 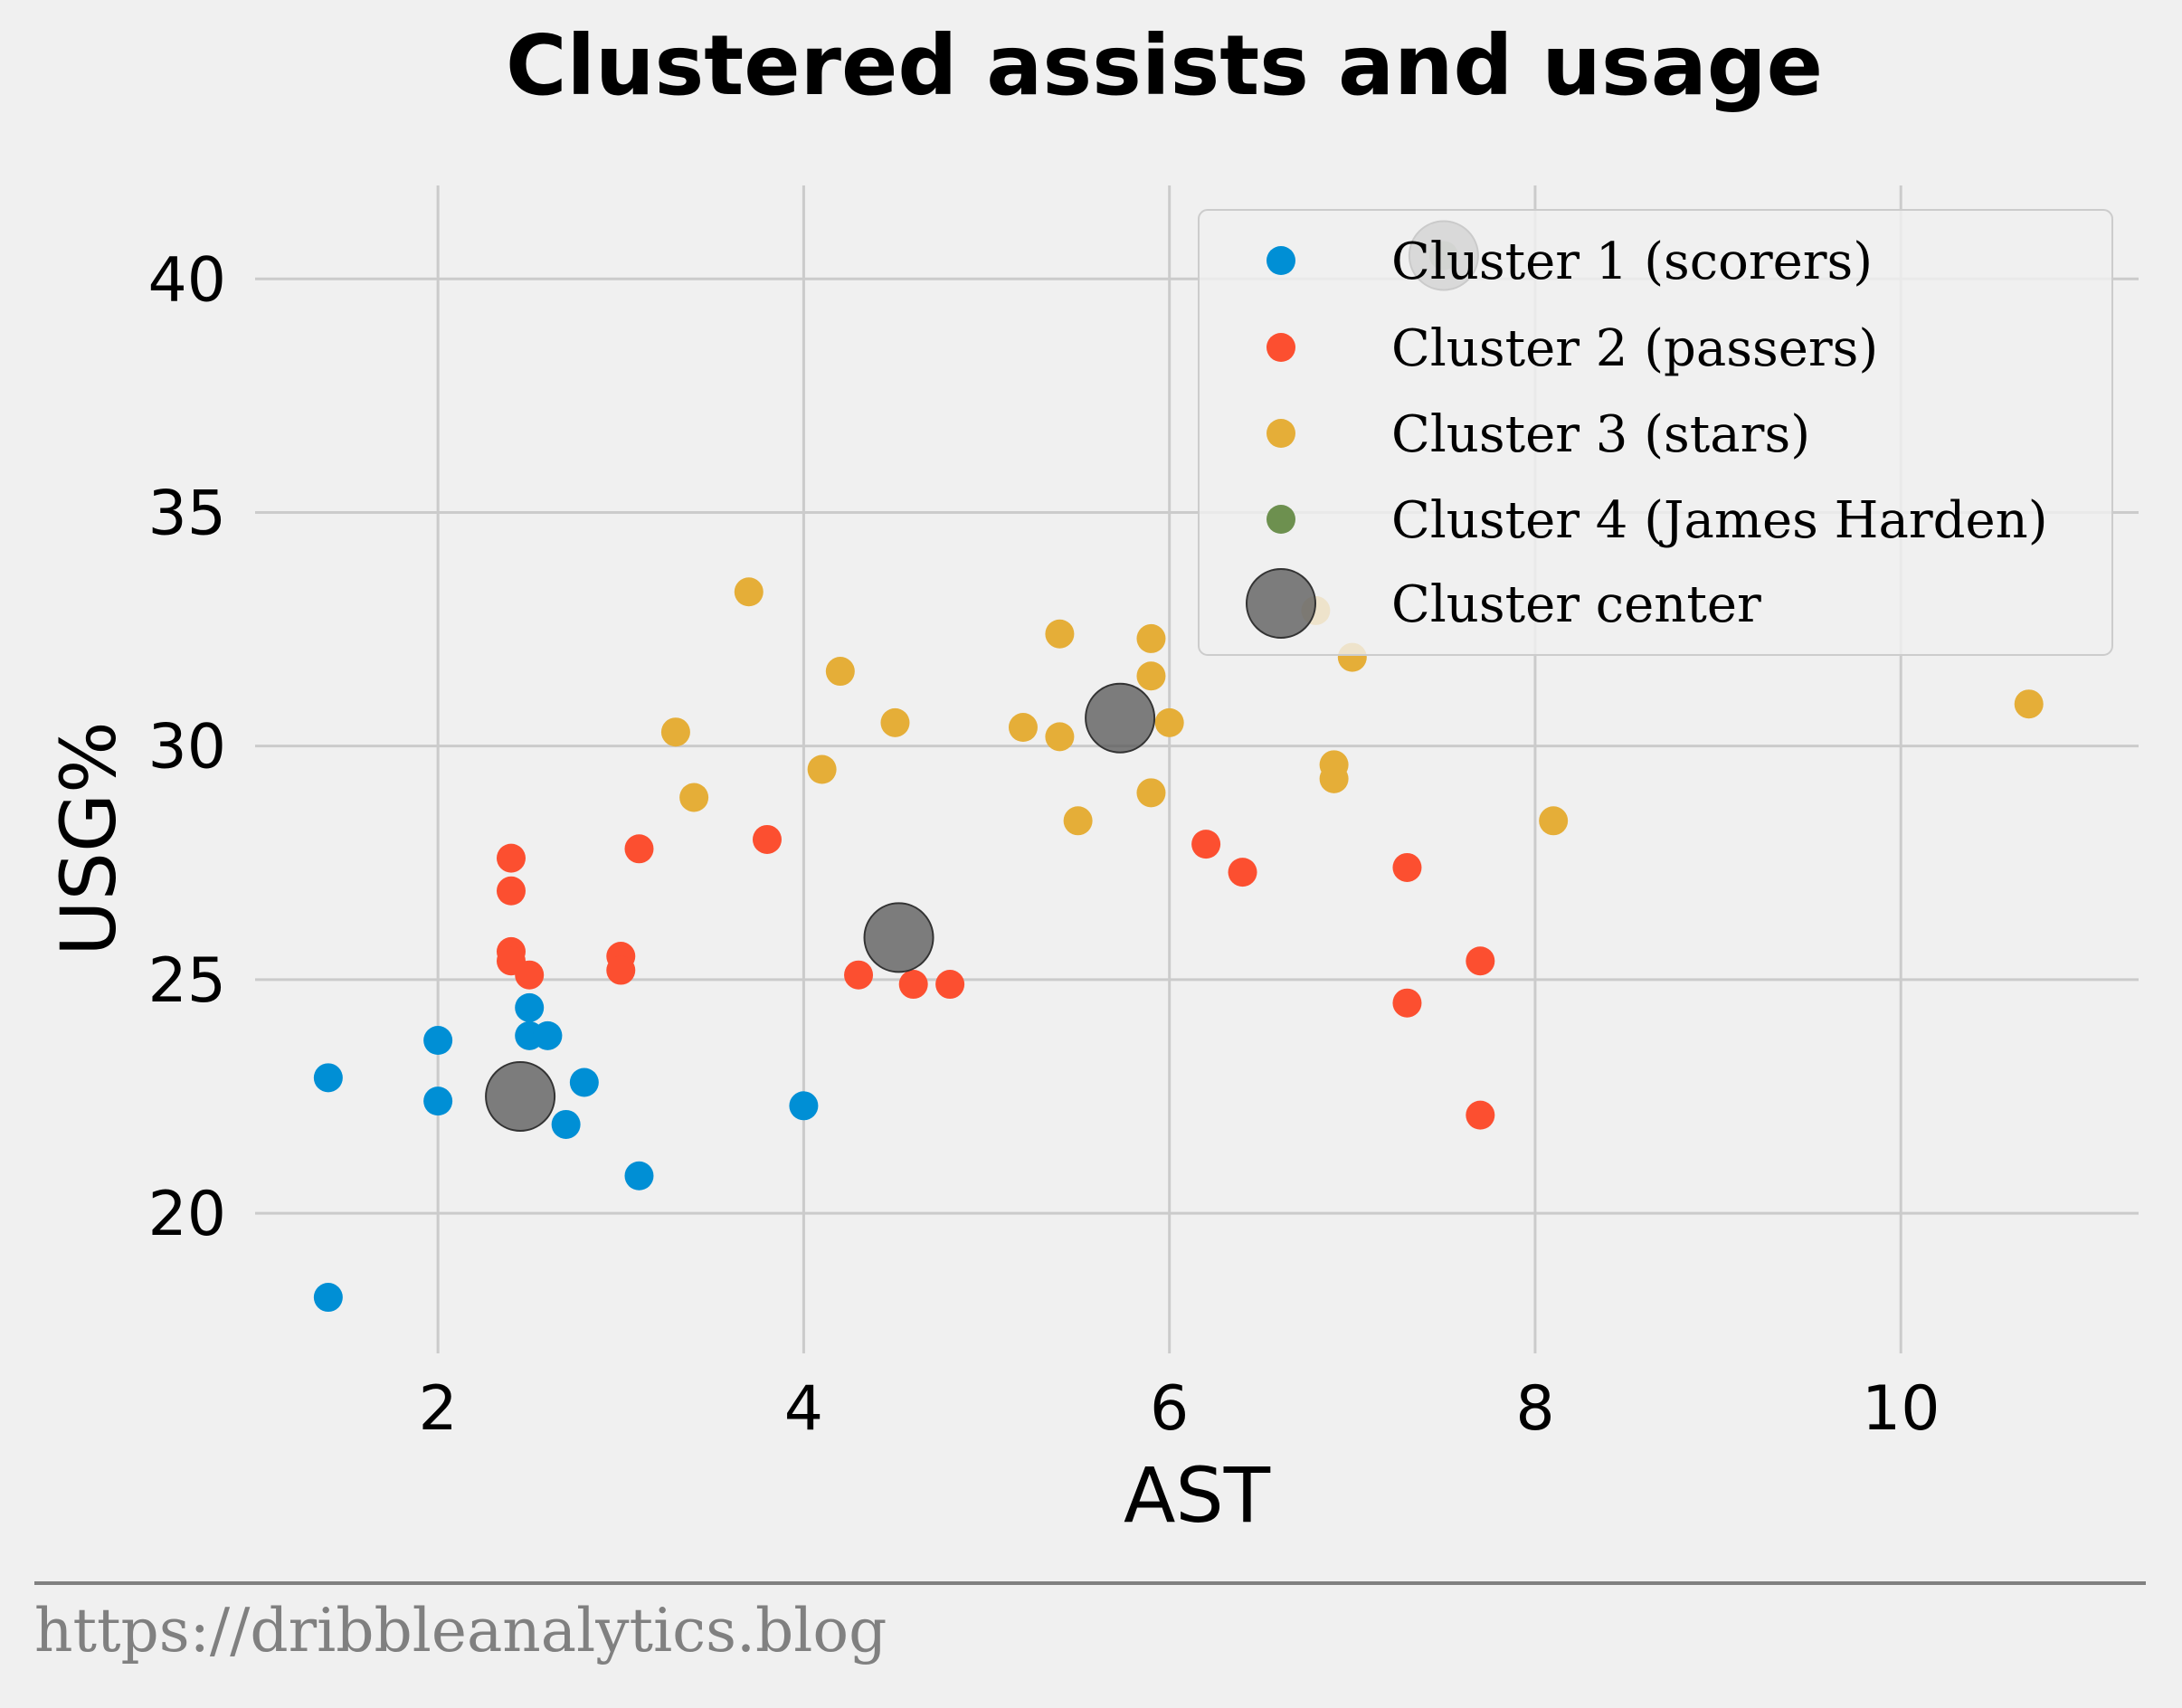 I want to click on x-tick-label: 6, so click(x=1169, y=1409).